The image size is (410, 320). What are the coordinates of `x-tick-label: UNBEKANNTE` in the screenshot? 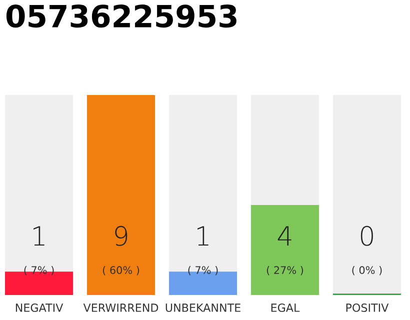 It's located at (203, 308).